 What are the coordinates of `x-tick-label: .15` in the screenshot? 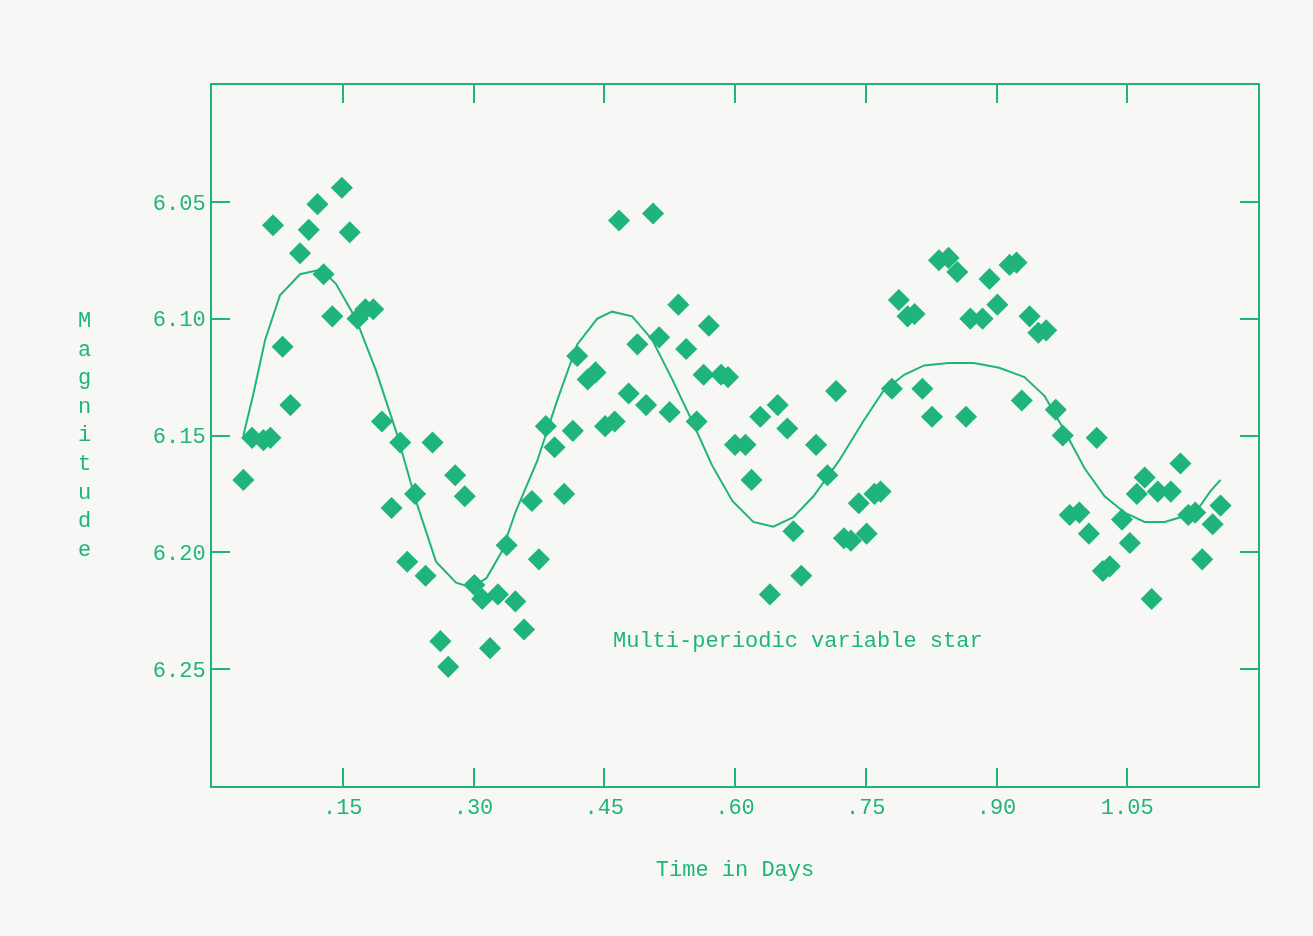 It's located at (342, 809).